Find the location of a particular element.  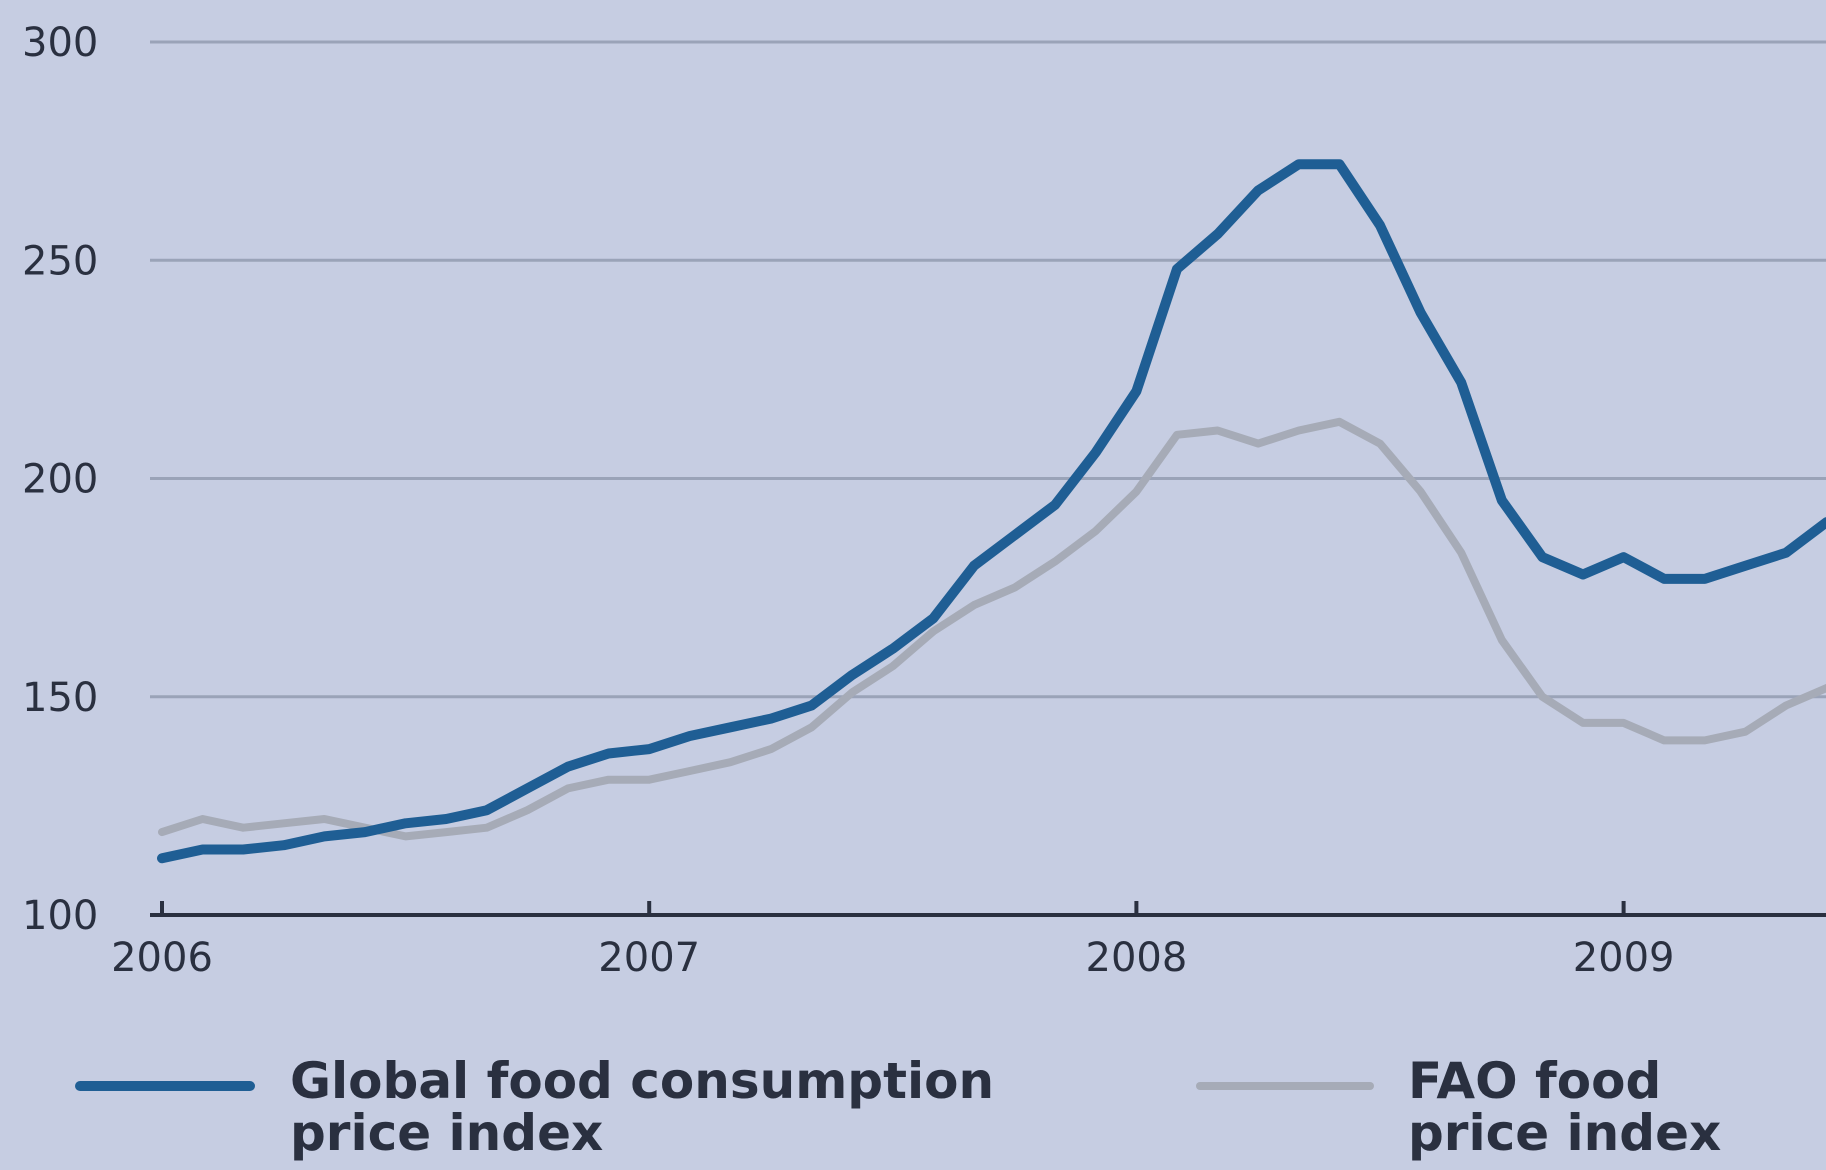

x-tick-label-2006: 2006 is located at coordinates (162, 958).